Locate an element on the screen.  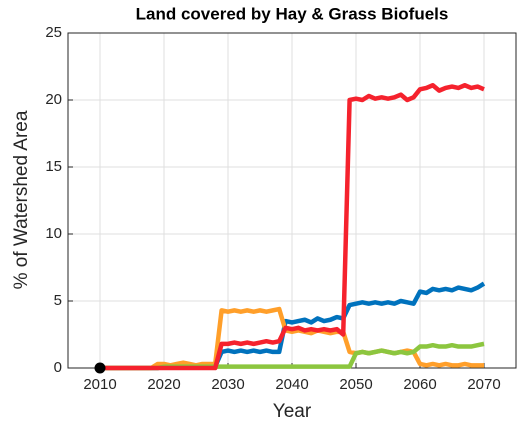
x-tick-label: 2020 is located at coordinates (163, 384).